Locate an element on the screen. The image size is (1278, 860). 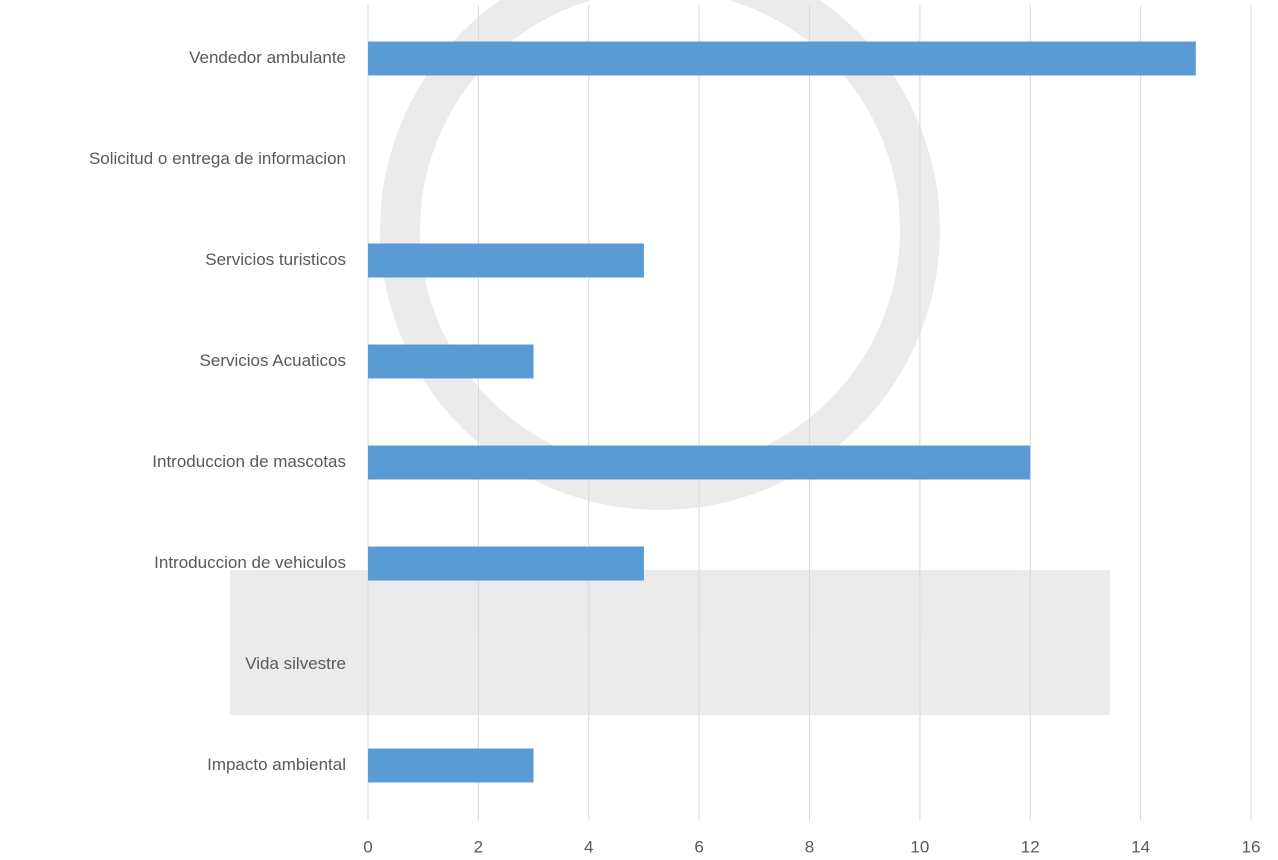
x-tick-label: 16 is located at coordinates (1251, 846).